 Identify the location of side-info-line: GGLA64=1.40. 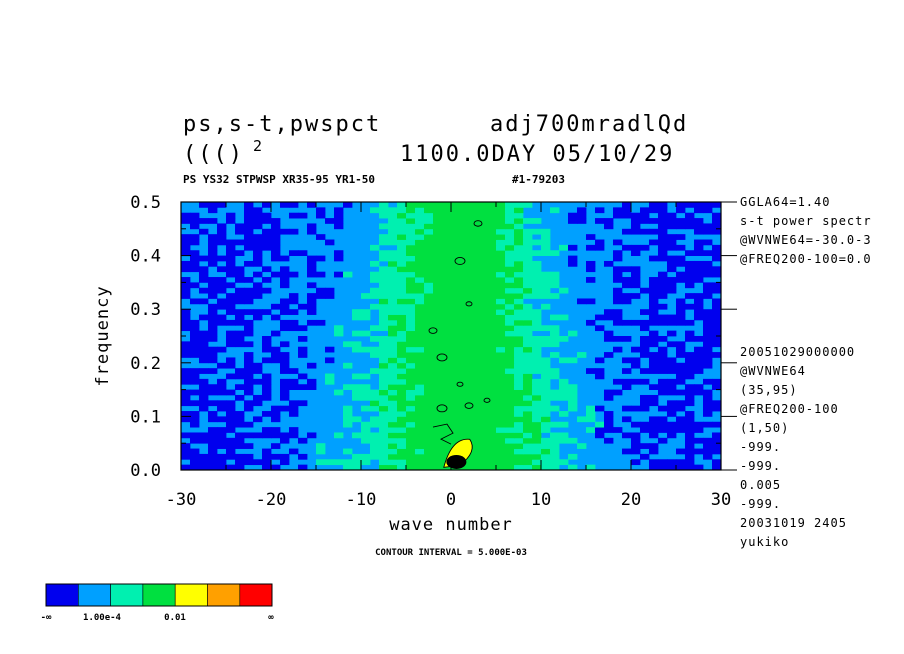
(785, 202).